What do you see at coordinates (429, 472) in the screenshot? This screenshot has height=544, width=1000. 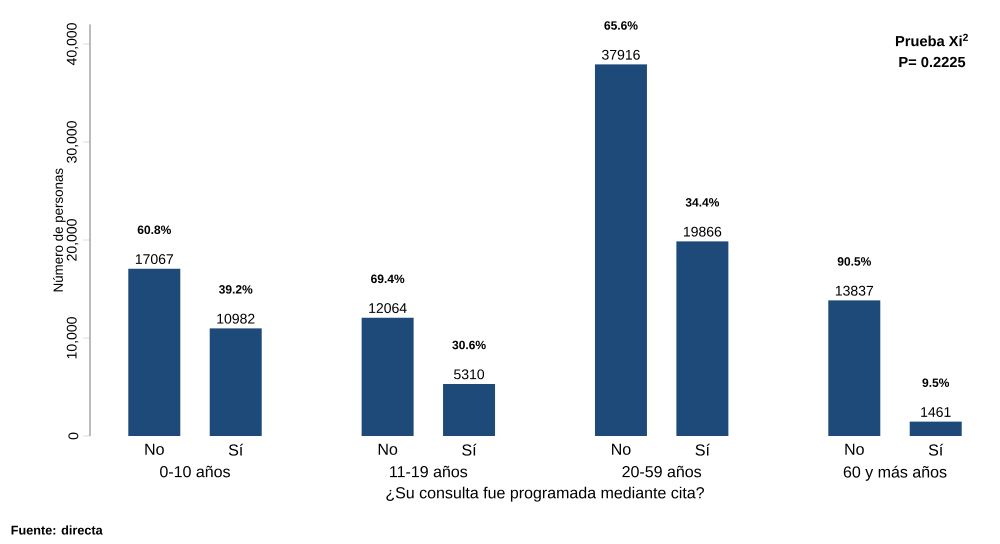 I see `x-tick-label: 11-19 años` at bounding box center [429, 472].